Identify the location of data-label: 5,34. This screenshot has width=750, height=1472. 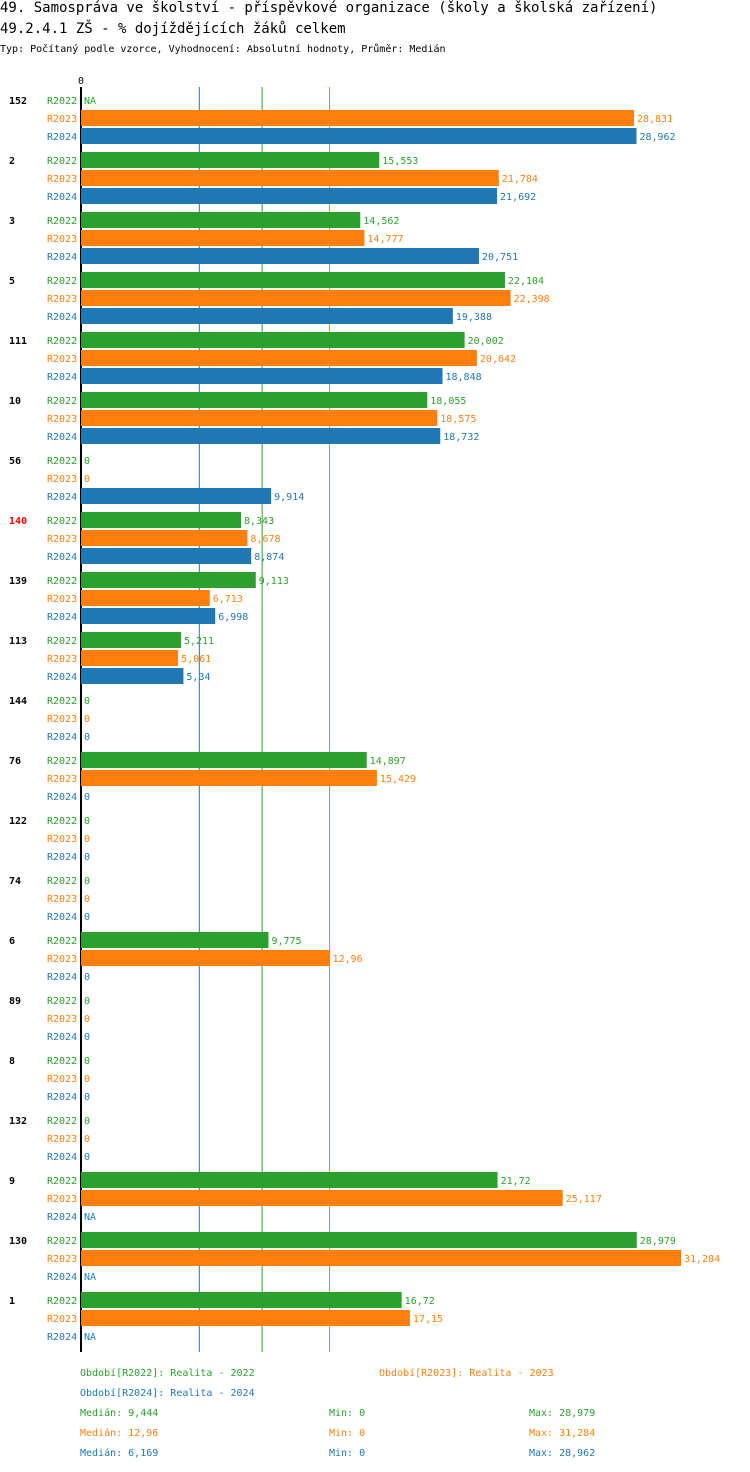
(198, 677).